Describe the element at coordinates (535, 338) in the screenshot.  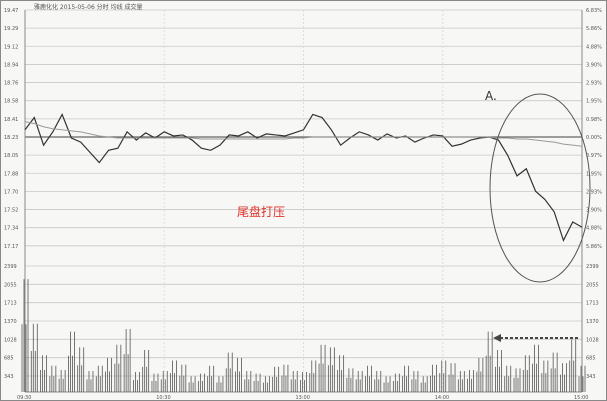
I see `arrow-annotation` at that location.